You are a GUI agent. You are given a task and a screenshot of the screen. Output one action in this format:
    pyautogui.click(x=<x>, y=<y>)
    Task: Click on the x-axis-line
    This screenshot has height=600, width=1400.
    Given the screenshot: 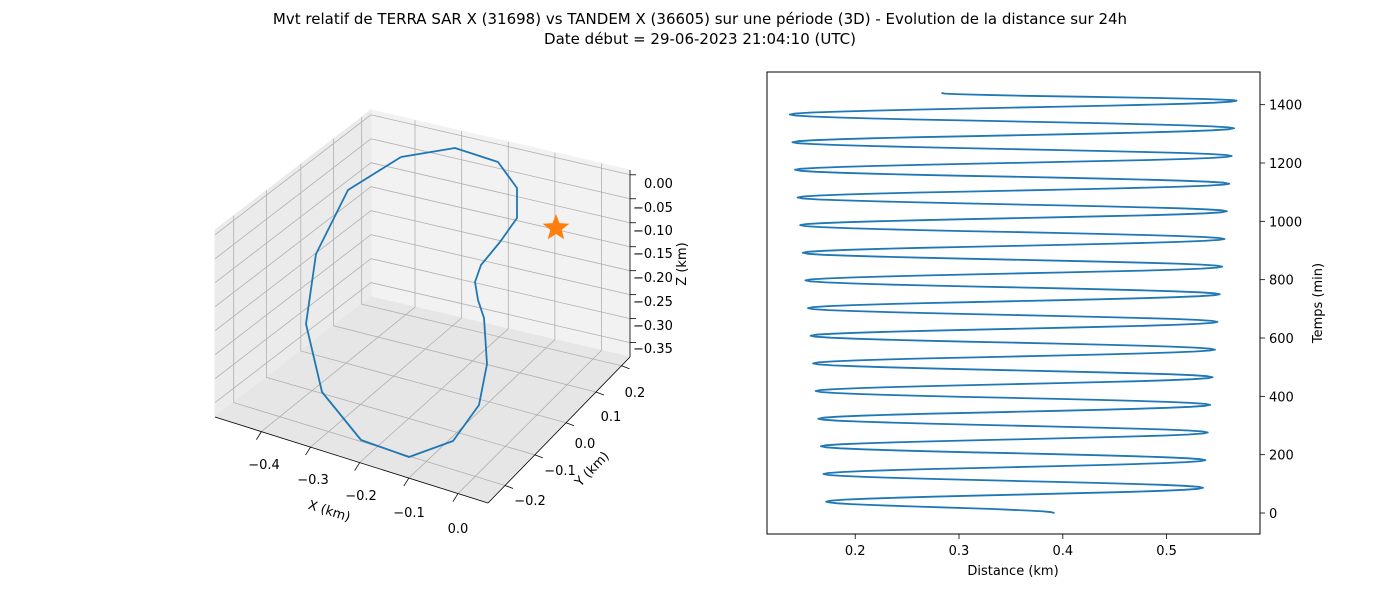 What is the action you would take?
    pyautogui.click(x=351, y=460)
    